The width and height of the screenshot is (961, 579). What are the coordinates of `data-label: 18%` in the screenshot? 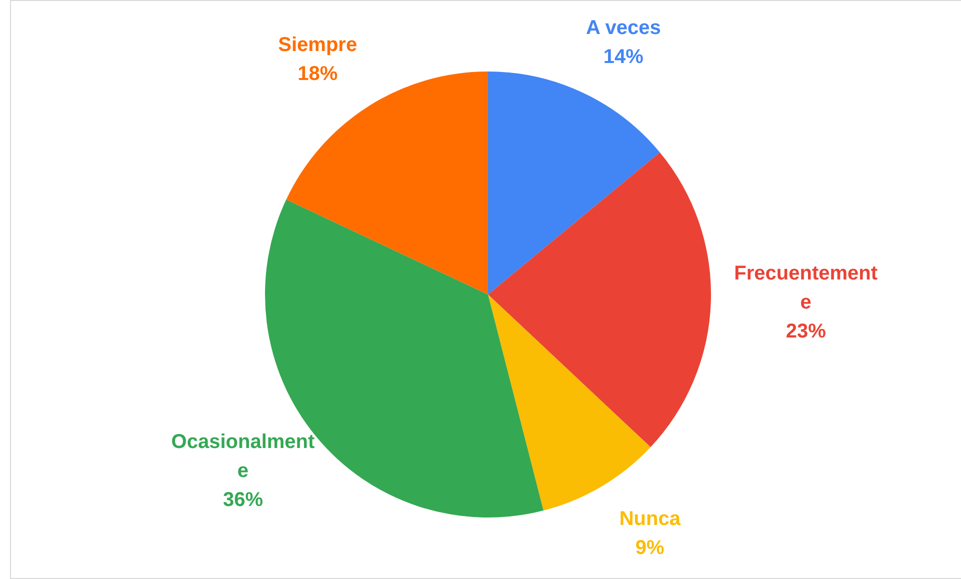 It's located at (318, 73).